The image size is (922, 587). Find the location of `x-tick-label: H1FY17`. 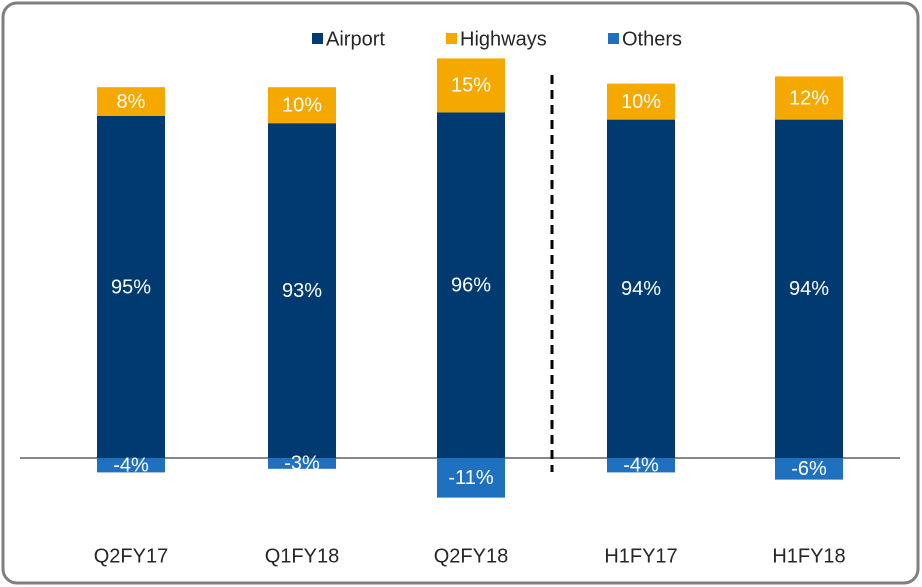

x-tick-label: H1FY17 is located at coordinates (640, 556).